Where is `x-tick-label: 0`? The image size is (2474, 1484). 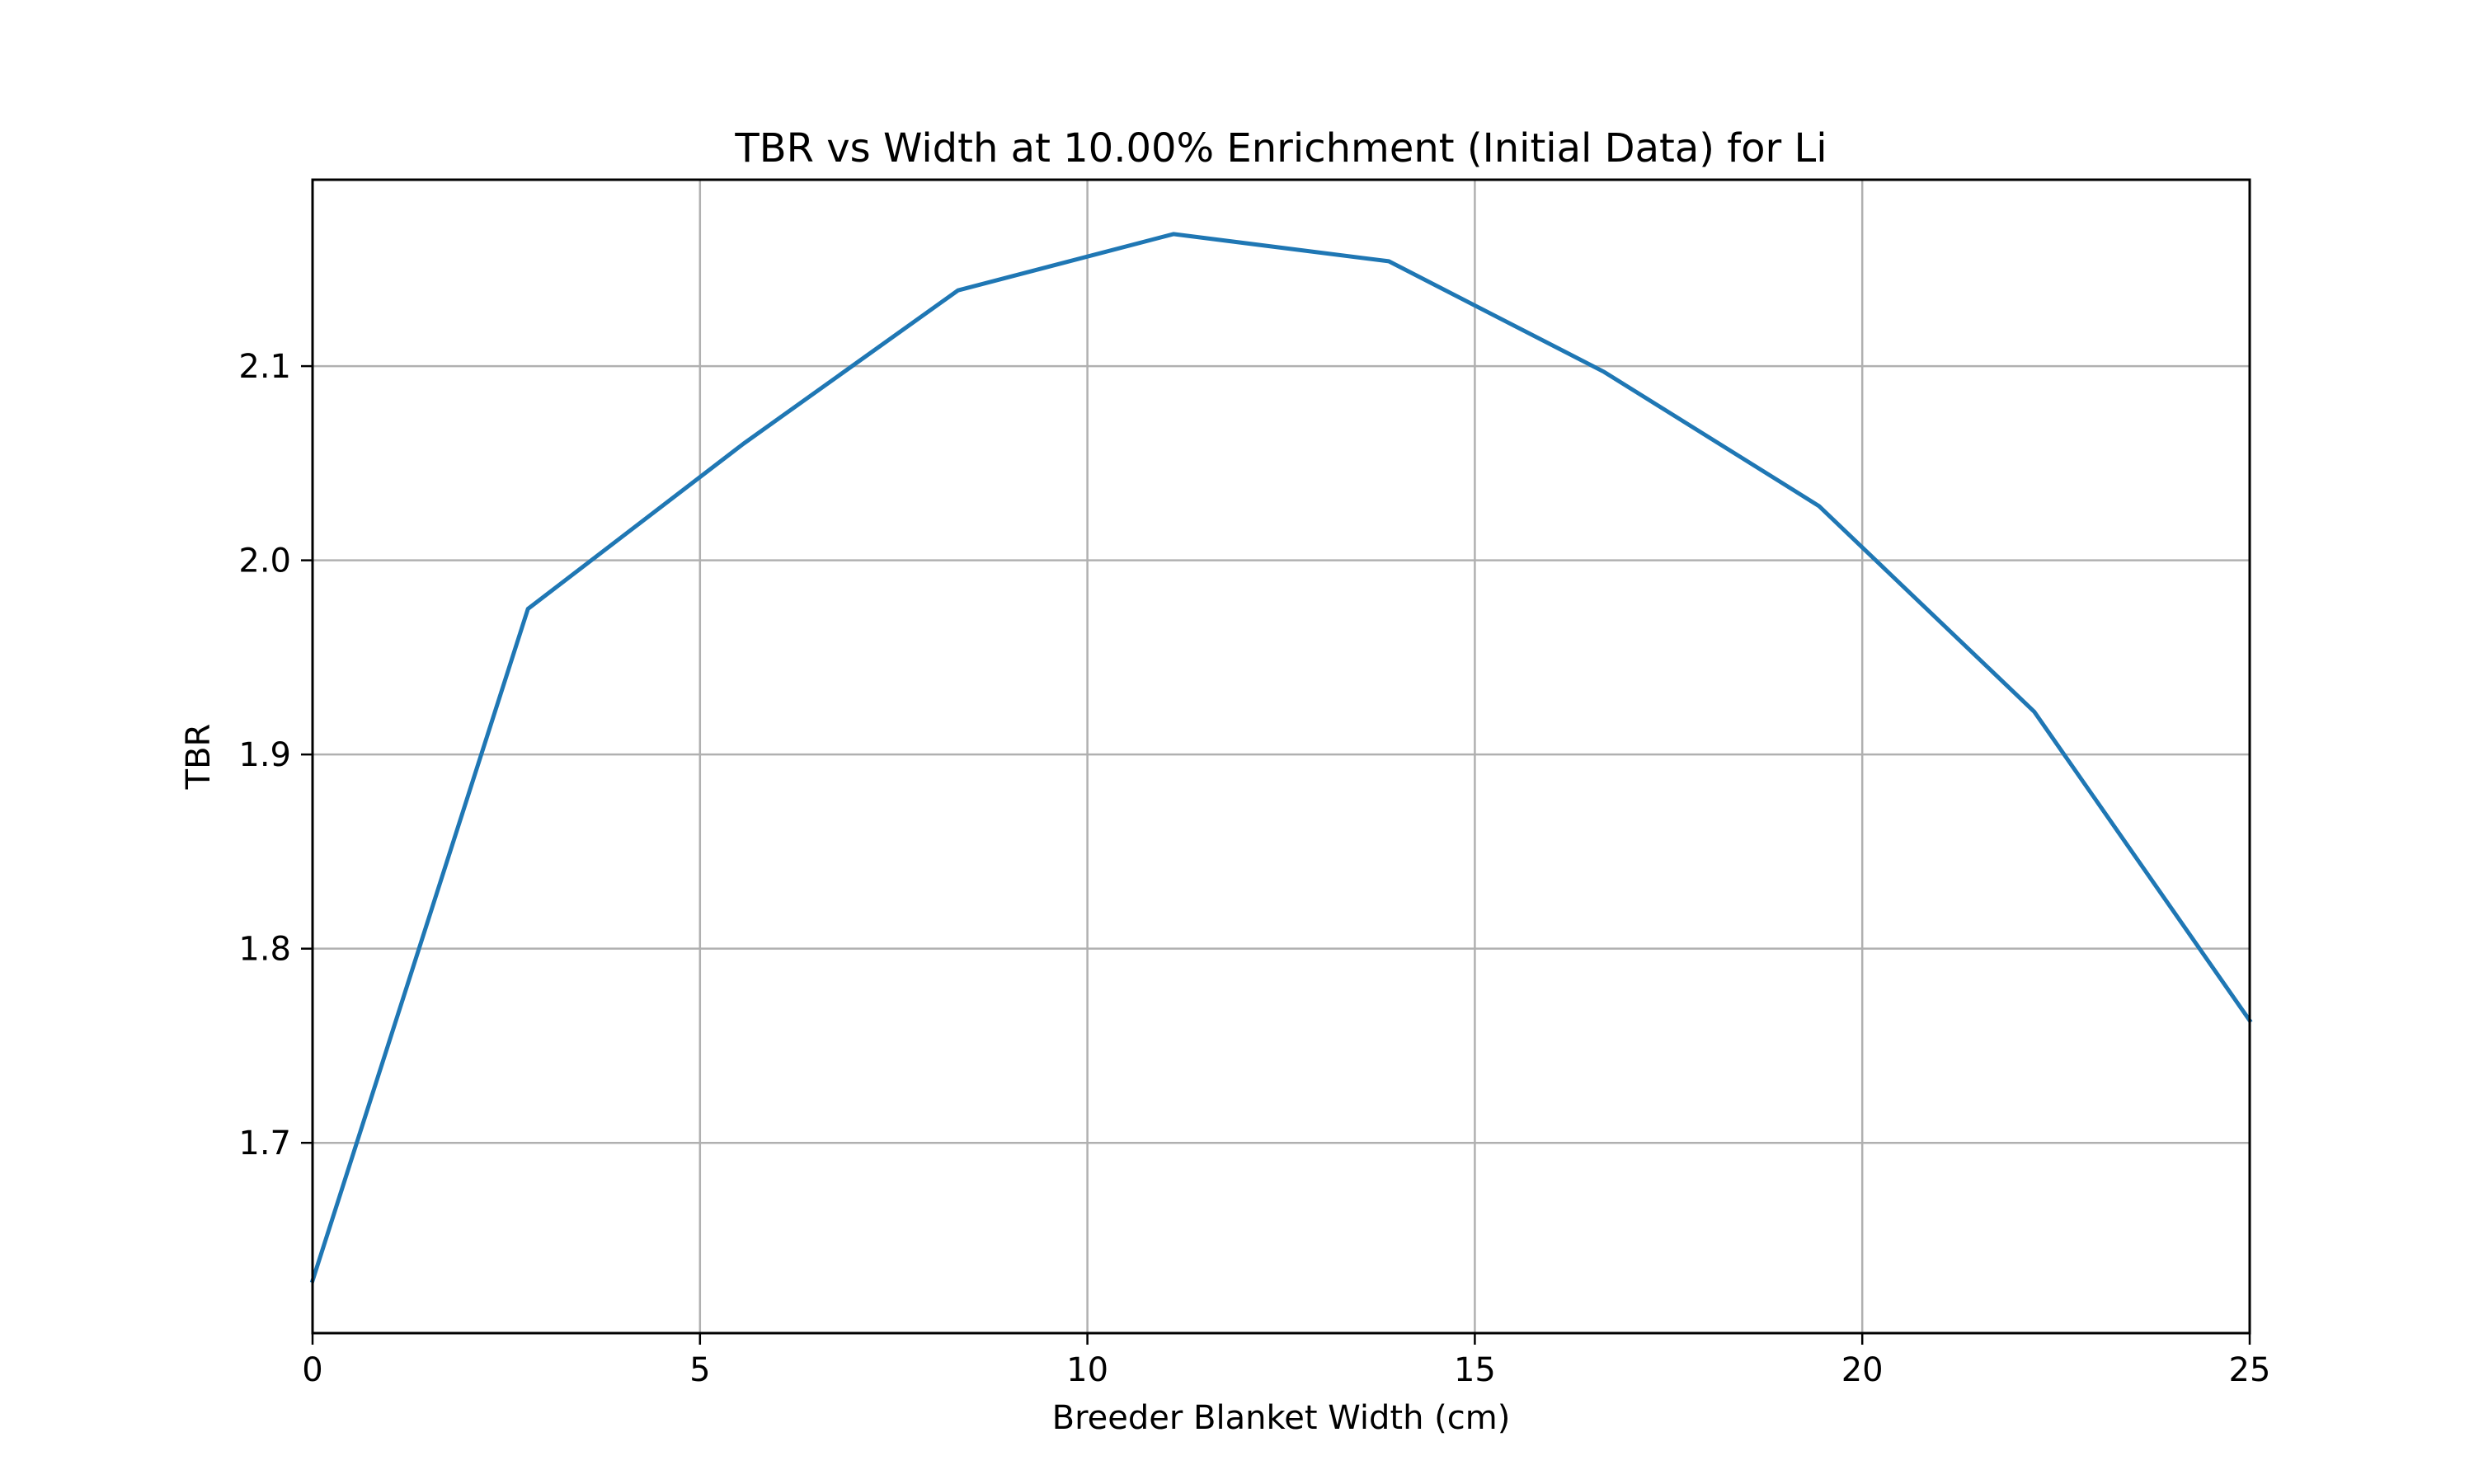
x-tick-label: 0 is located at coordinates (312, 1370).